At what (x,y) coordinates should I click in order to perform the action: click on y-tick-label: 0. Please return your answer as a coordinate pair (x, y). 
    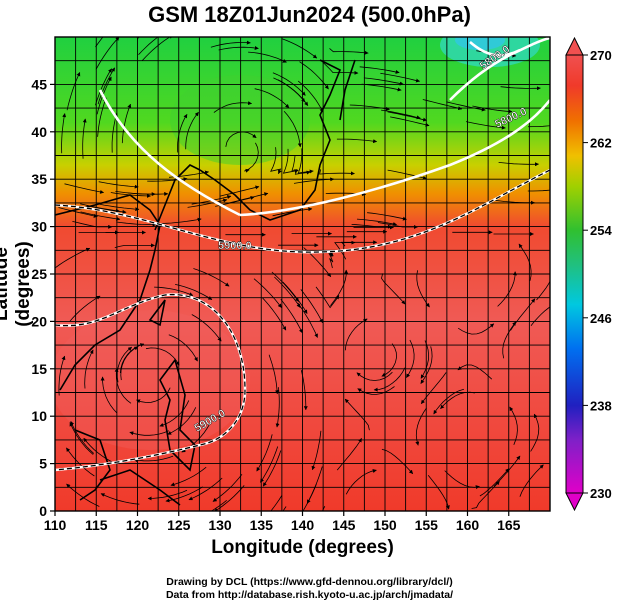
    Looking at the image, I should click on (43, 511).